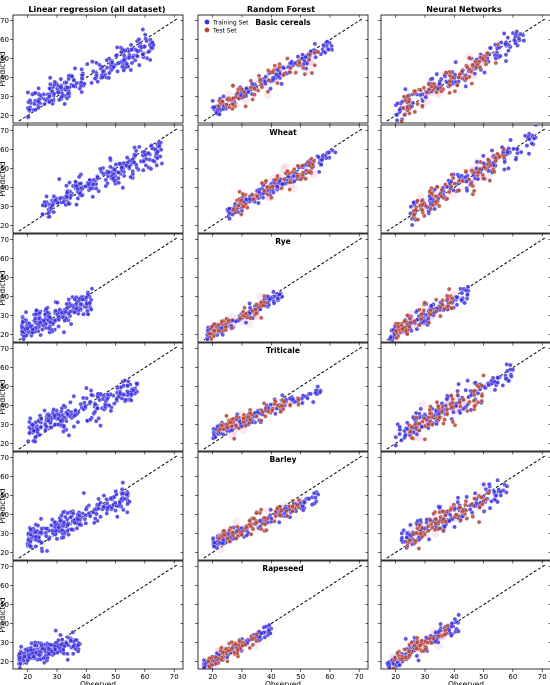  I want to click on panel-barley-neural-networks, so click(464, 507).